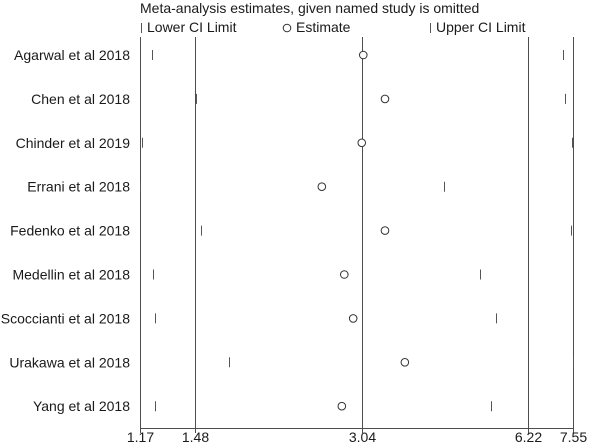 The height and width of the screenshot is (446, 592). I want to click on legend-estimate-label: Estimate, so click(323, 27).